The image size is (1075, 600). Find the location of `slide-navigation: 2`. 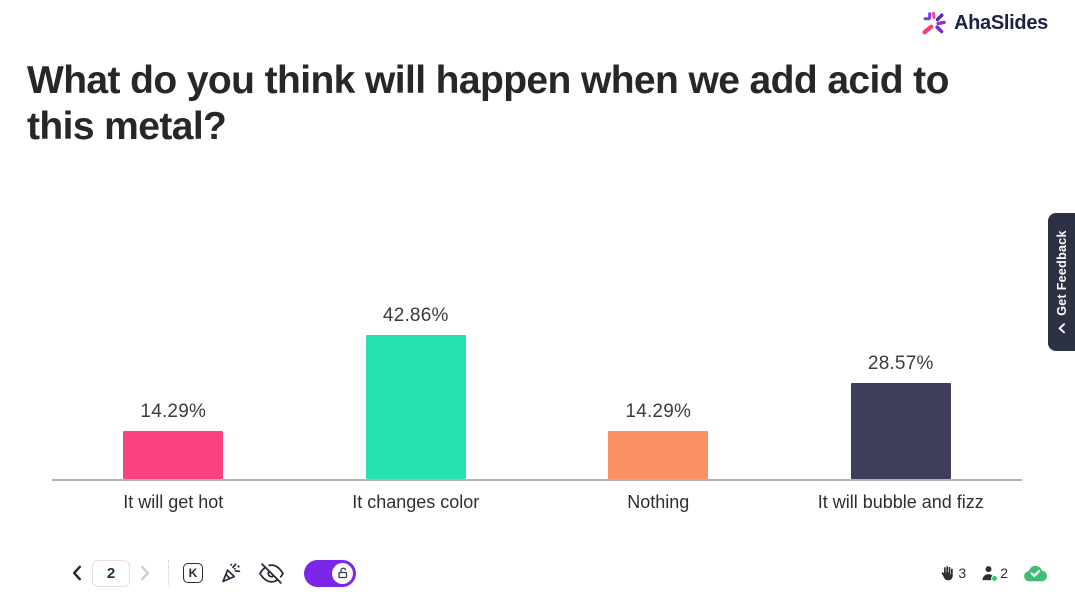

slide-navigation: 2 is located at coordinates (111, 573).